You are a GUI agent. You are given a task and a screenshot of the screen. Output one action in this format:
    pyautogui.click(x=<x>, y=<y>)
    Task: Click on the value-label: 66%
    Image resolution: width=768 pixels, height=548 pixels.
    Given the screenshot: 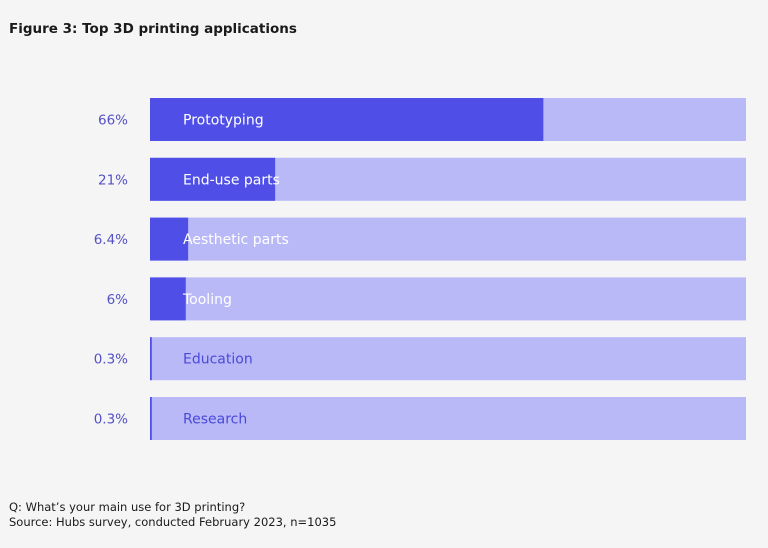 What is the action you would take?
    pyautogui.click(x=113, y=121)
    